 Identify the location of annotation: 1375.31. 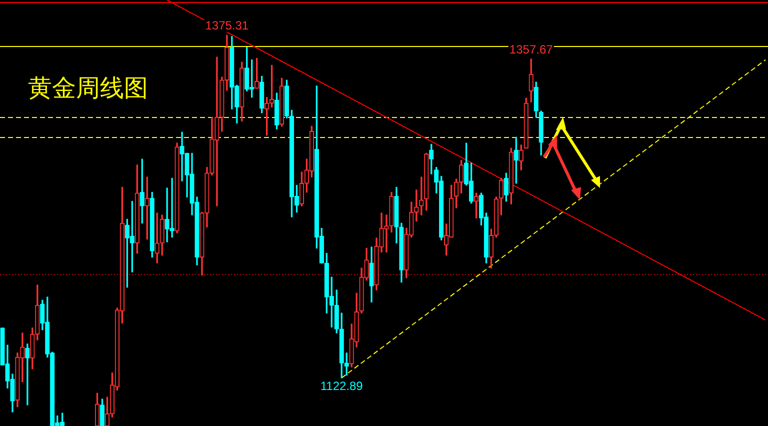
(227, 25).